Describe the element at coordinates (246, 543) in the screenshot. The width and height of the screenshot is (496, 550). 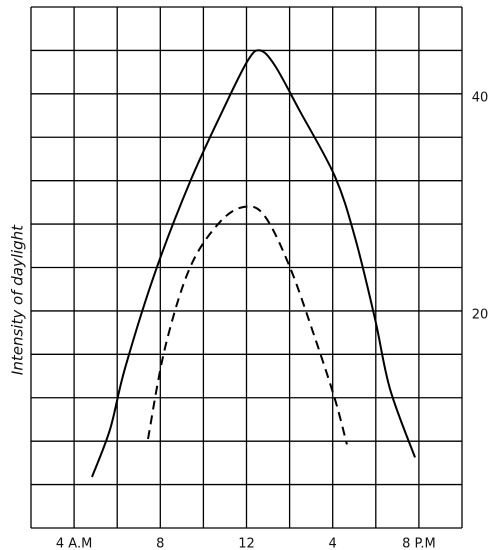
I see `x-tick-label: 12` at that location.